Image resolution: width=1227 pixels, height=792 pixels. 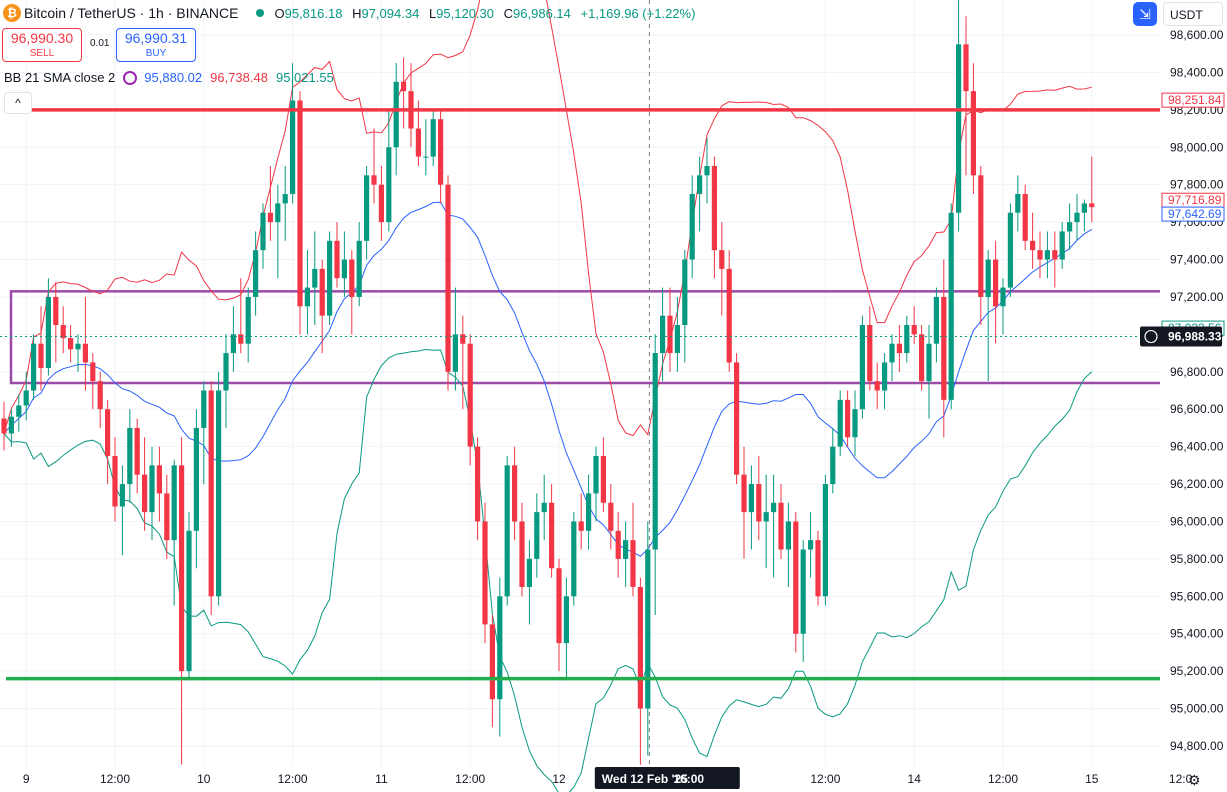 I want to click on price-tag, so click(x=1181, y=336).